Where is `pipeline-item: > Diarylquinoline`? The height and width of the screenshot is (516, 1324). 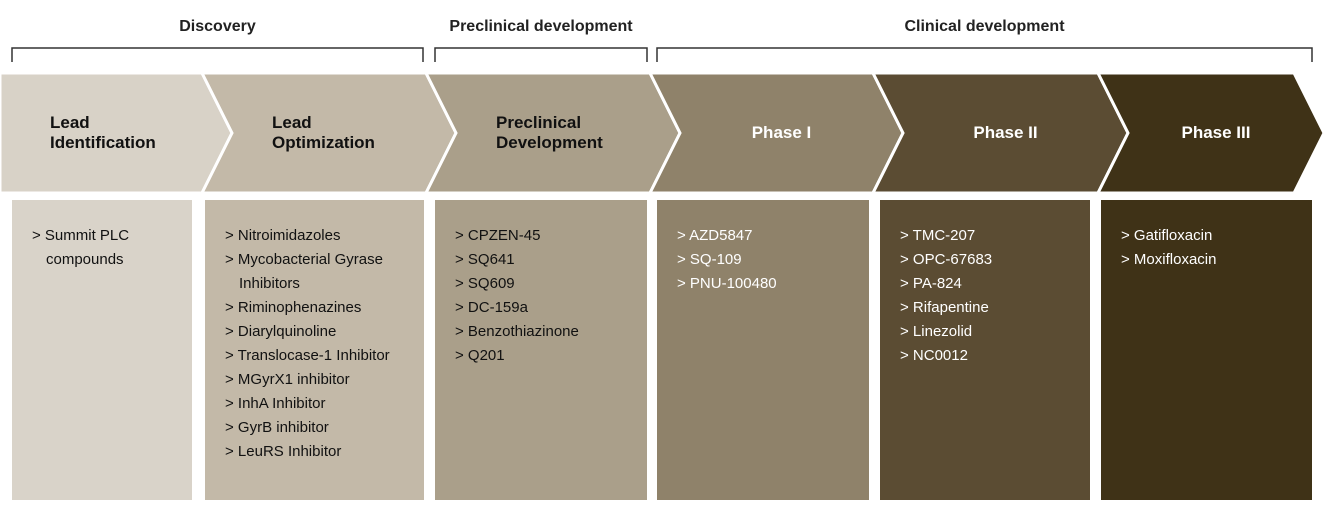 pipeline-item: > Diarylquinoline is located at coordinates (281, 331).